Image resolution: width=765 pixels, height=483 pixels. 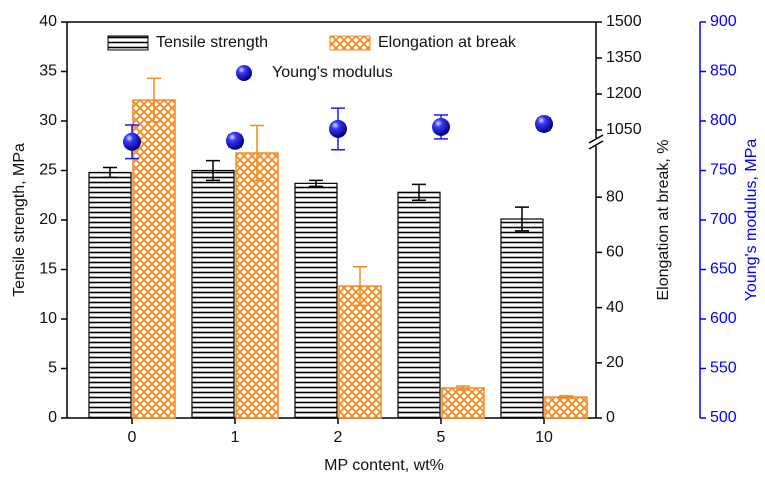 I want to click on y2-tick-label: 1200, so click(x=624, y=93).